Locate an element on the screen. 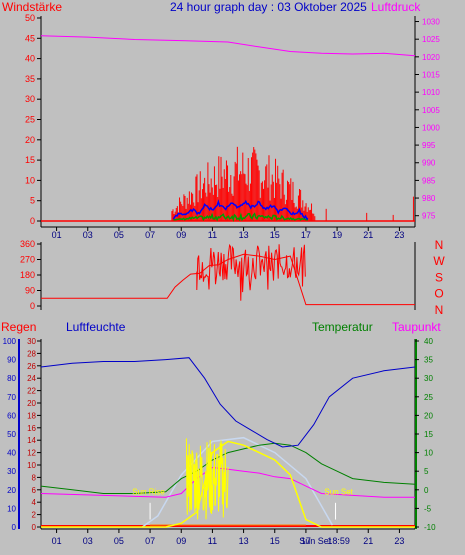  rain-tick-label: 0 is located at coordinates (34, 527).